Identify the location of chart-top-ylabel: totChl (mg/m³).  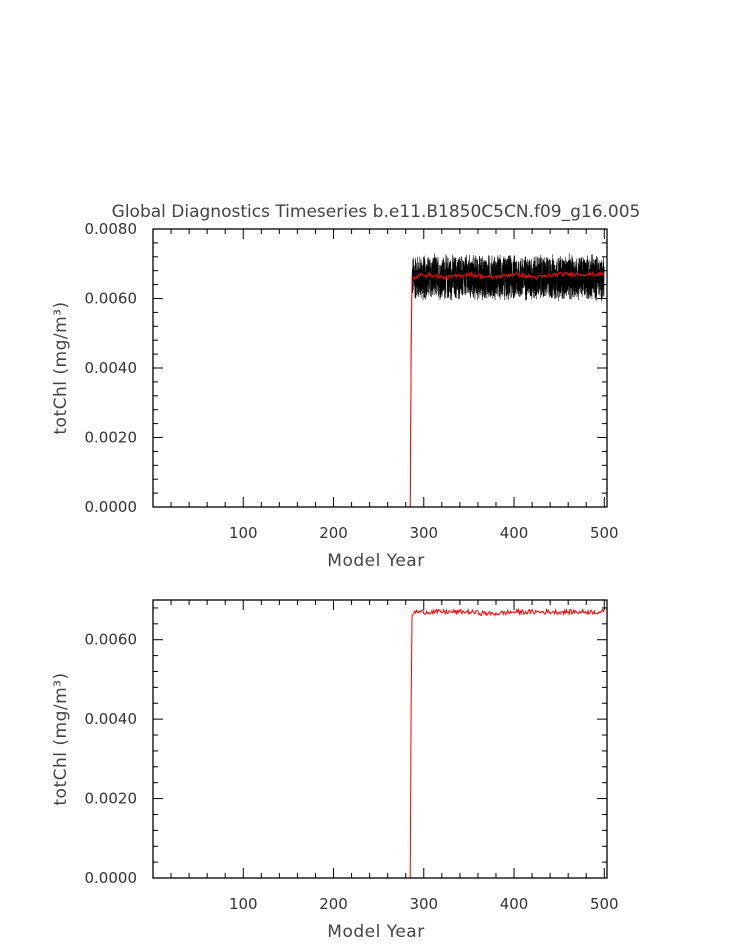
(61, 367).